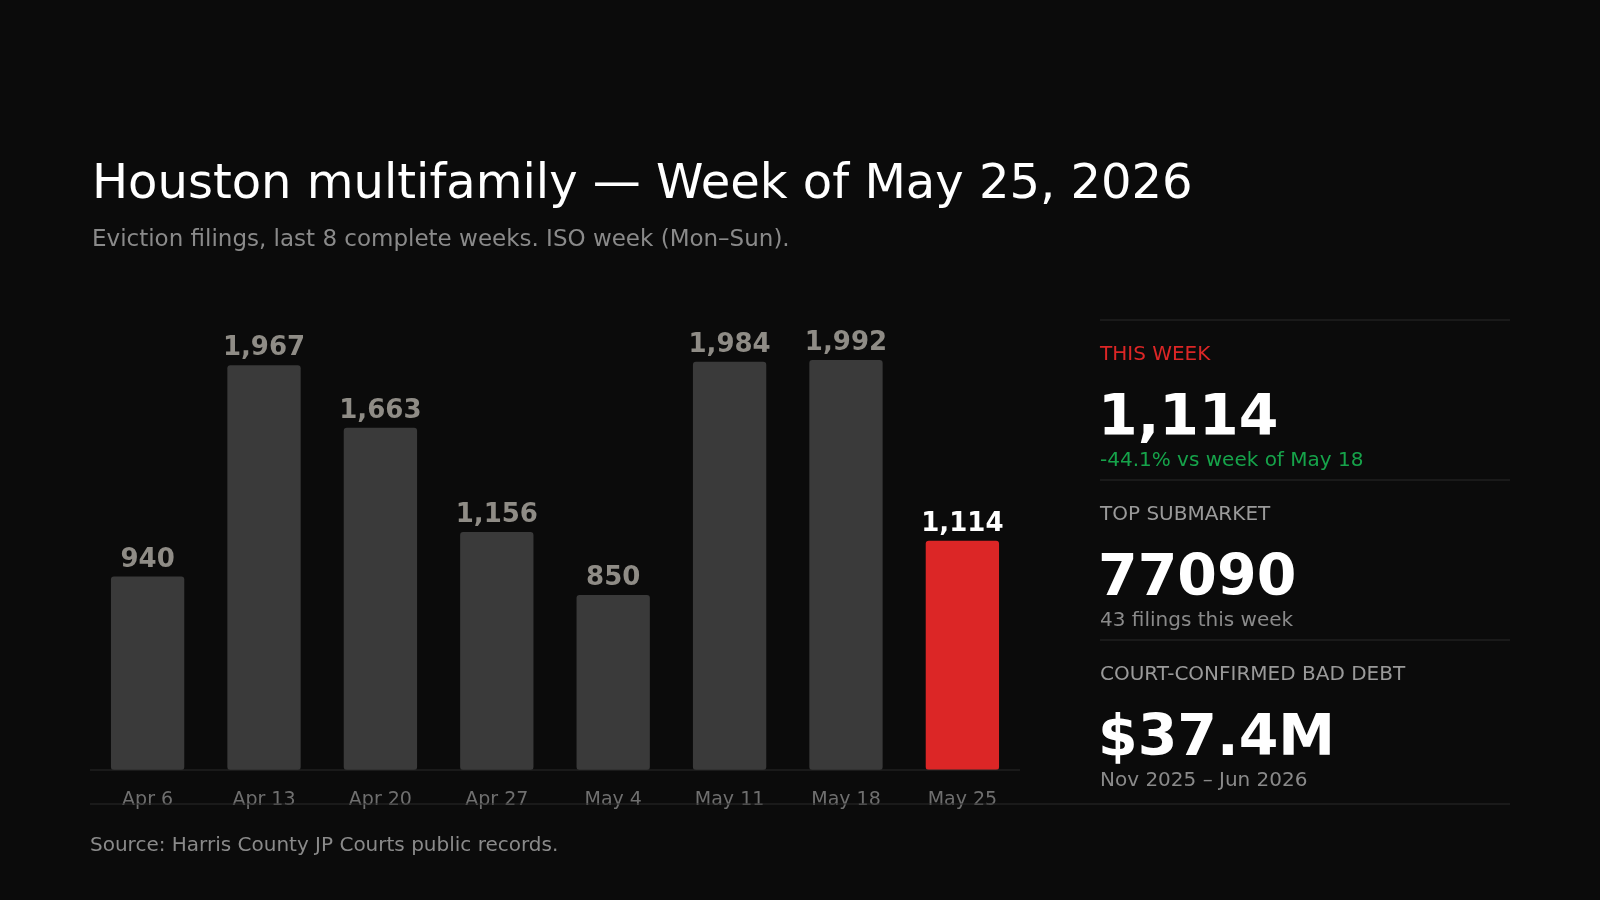 The height and width of the screenshot is (900, 1600). Describe the element at coordinates (962, 798) in the screenshot. I see `x-tick-label: May 25` at that location.